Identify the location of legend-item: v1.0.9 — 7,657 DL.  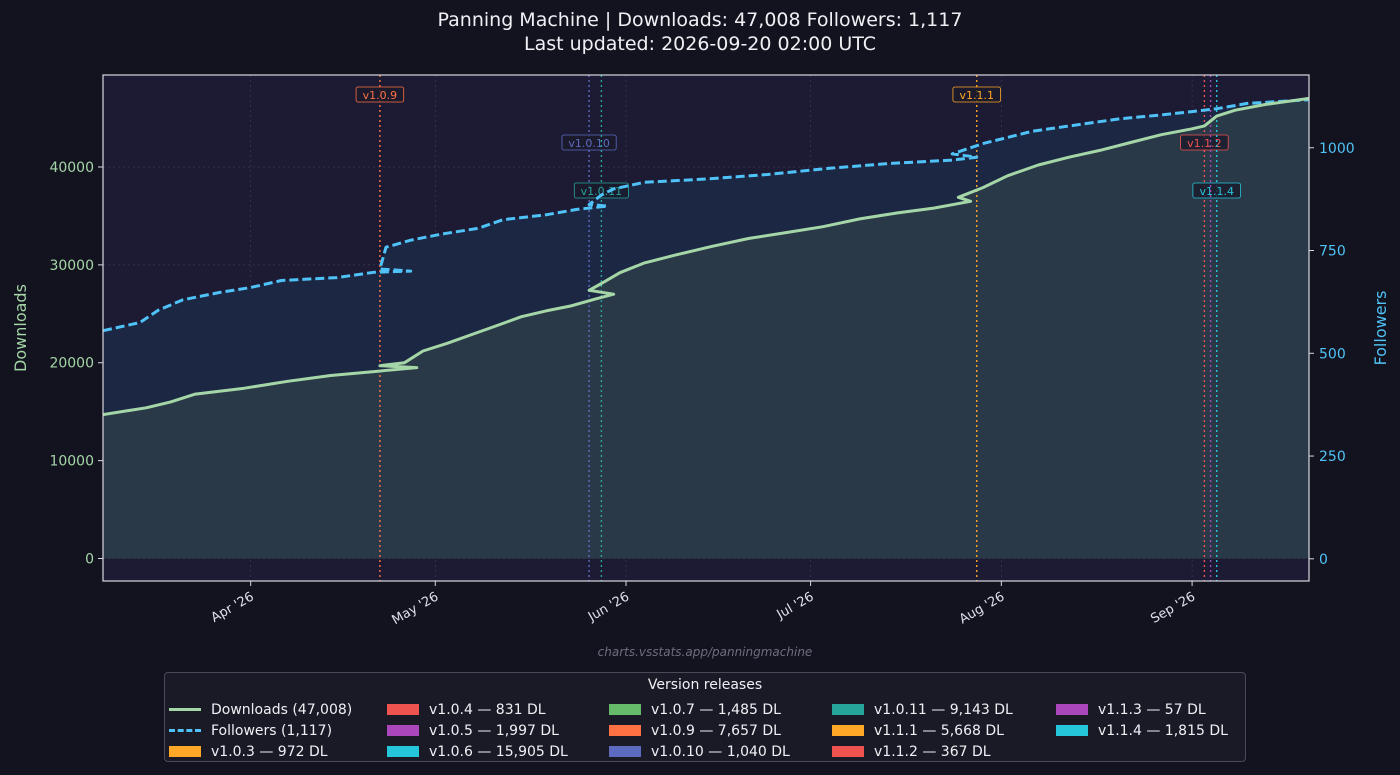
(699, 730).